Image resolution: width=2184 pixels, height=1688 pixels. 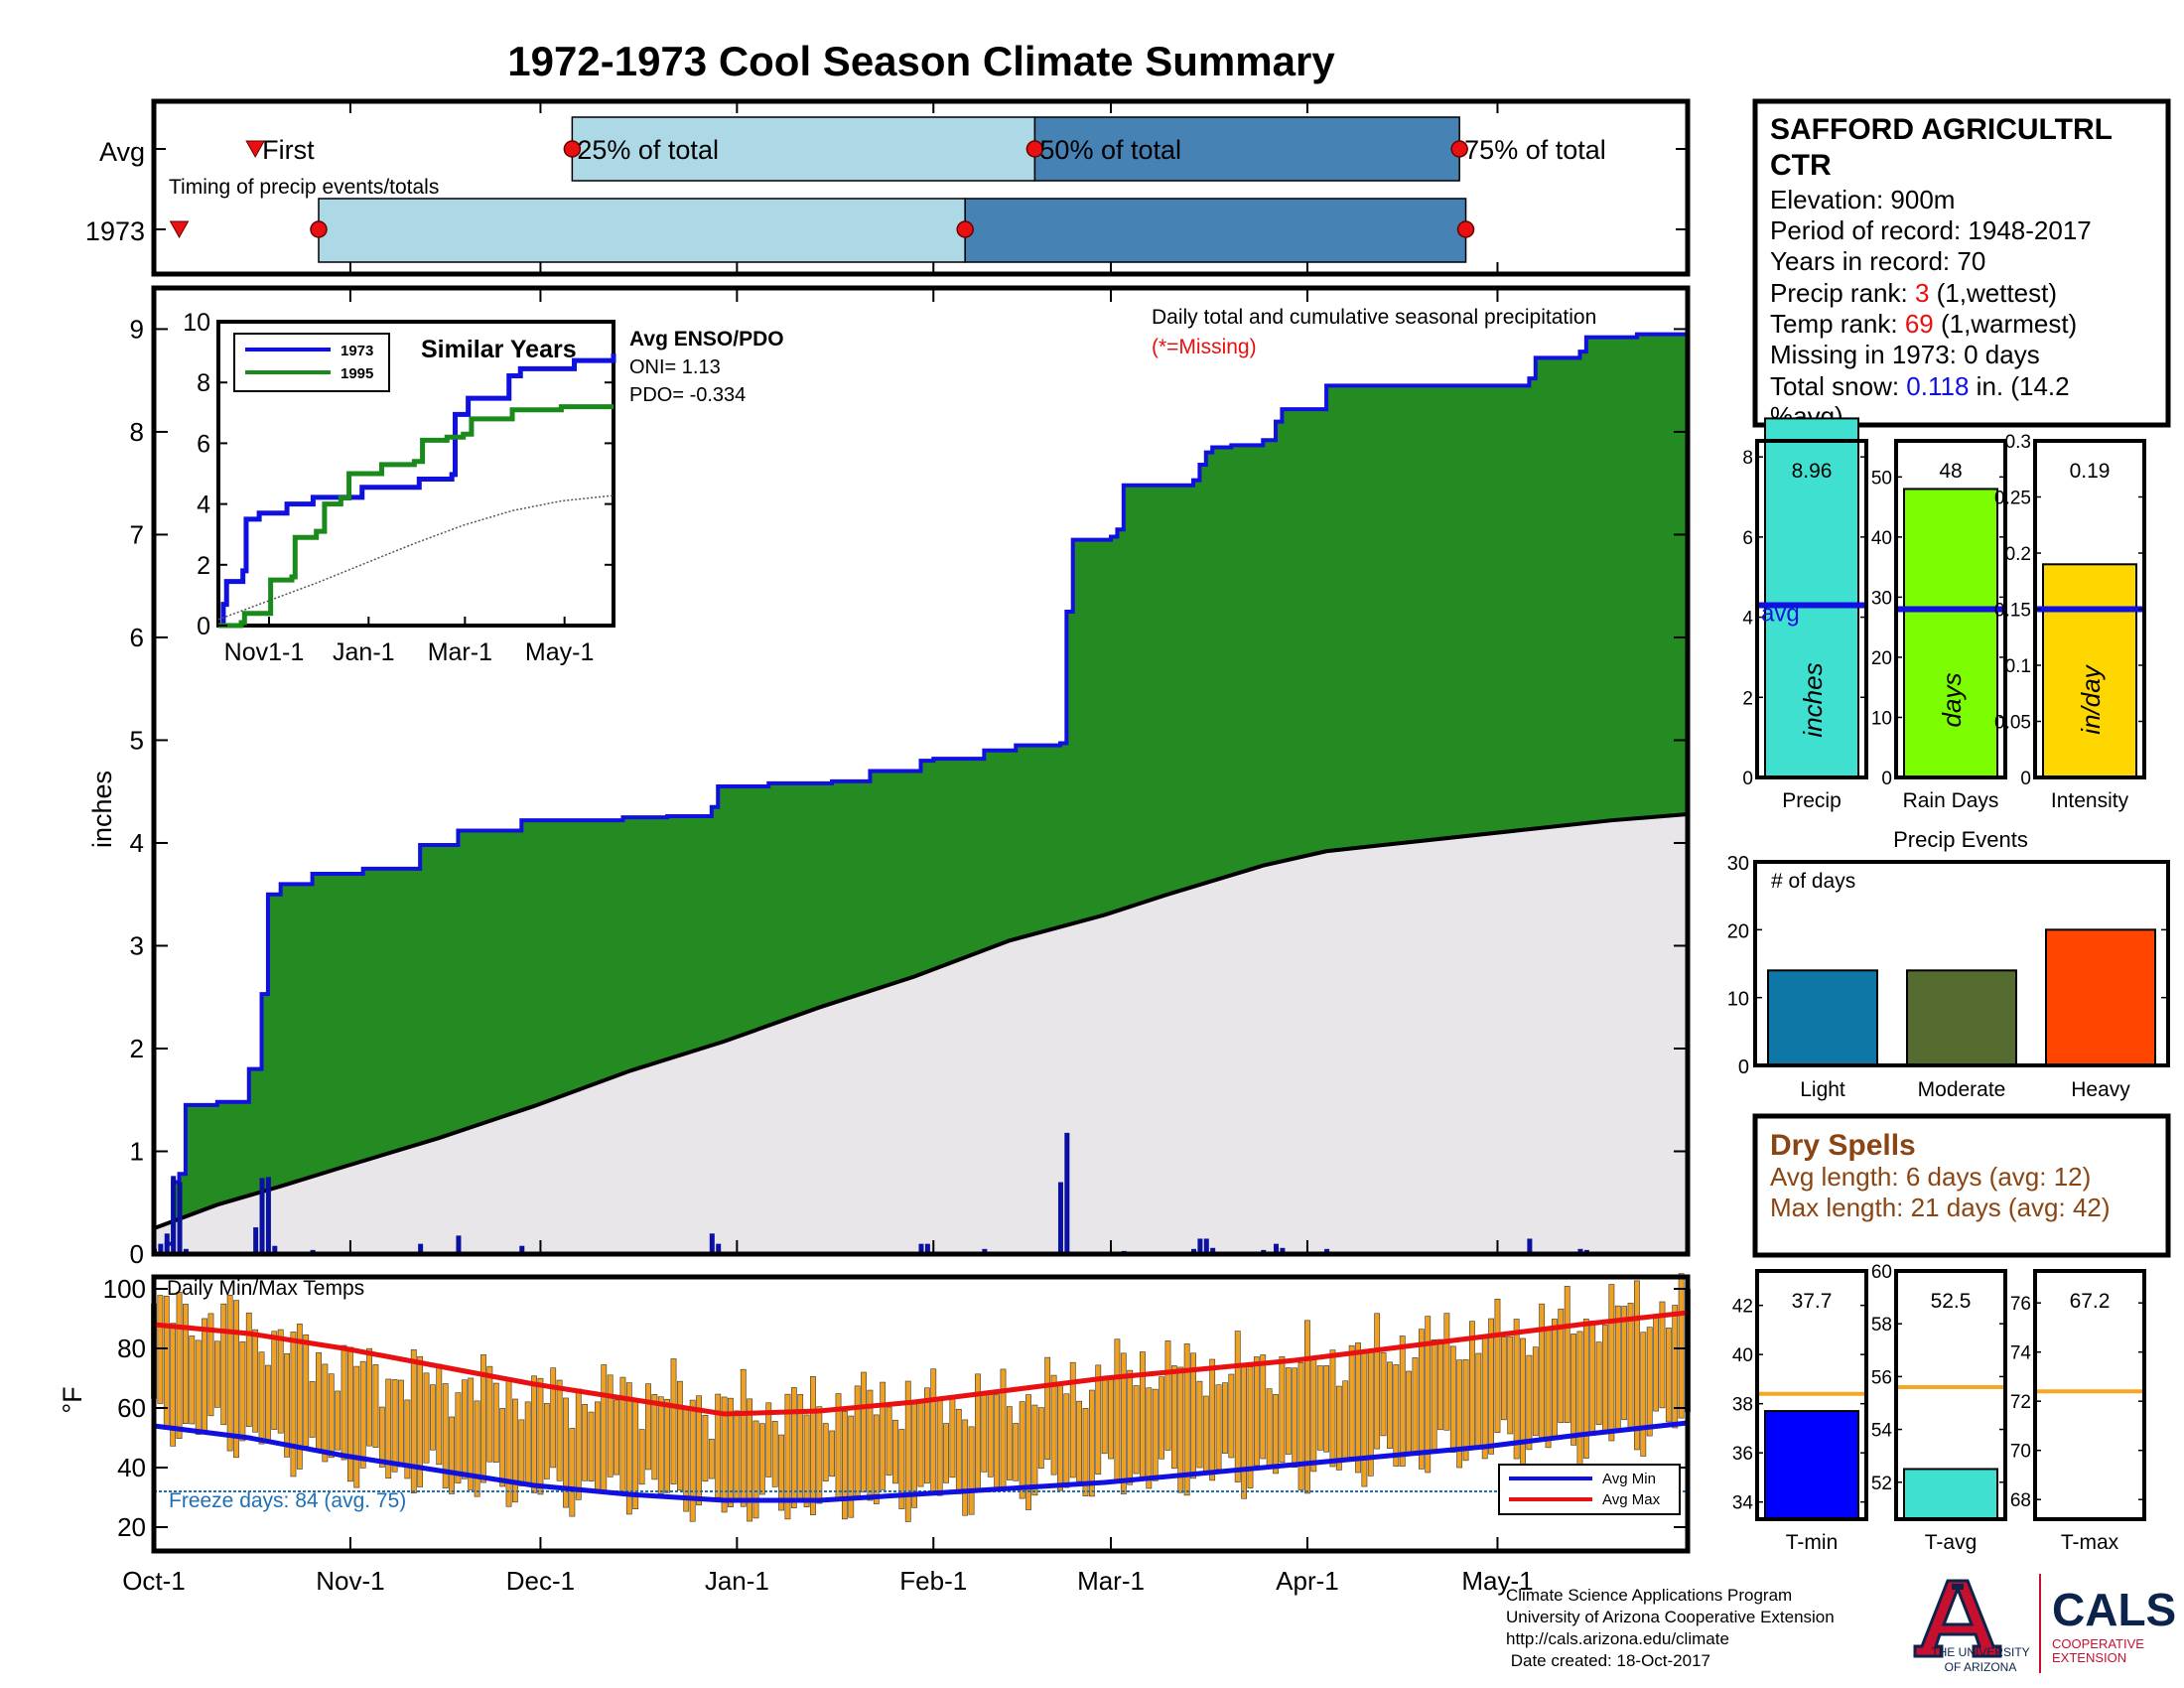 I want to click on events-y-tick-label: 20, so click(x=1738, y=931).